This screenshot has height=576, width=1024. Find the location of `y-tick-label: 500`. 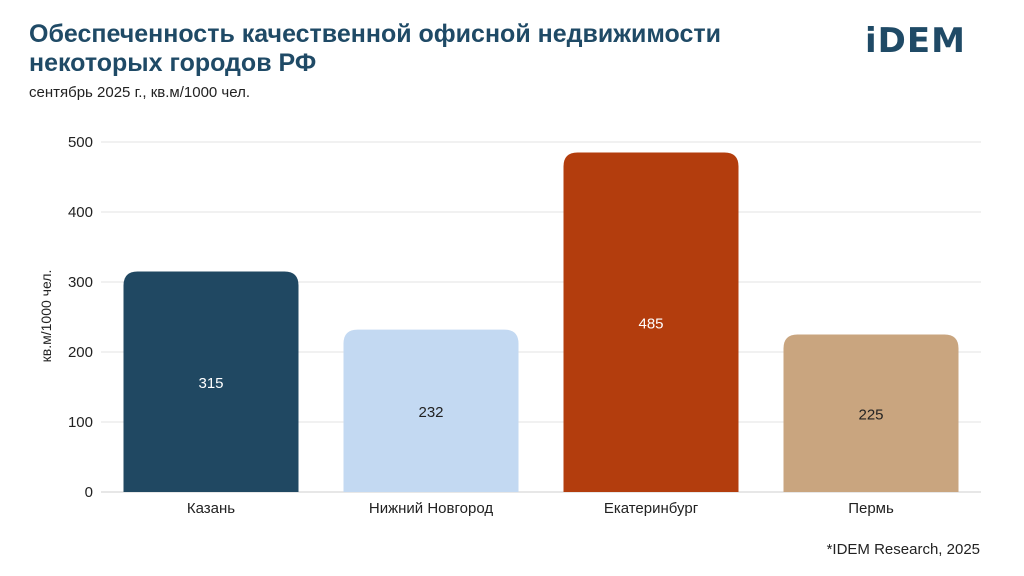

y-tick-label: 500 is located at coordinates (80, 142).